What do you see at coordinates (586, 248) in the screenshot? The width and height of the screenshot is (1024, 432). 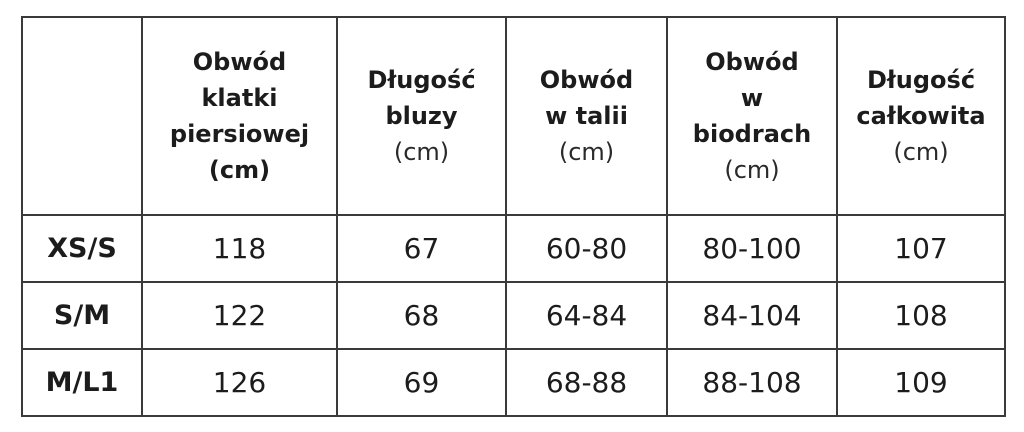 I see `table-cell: 60-80` at bounding box center [586, 248].